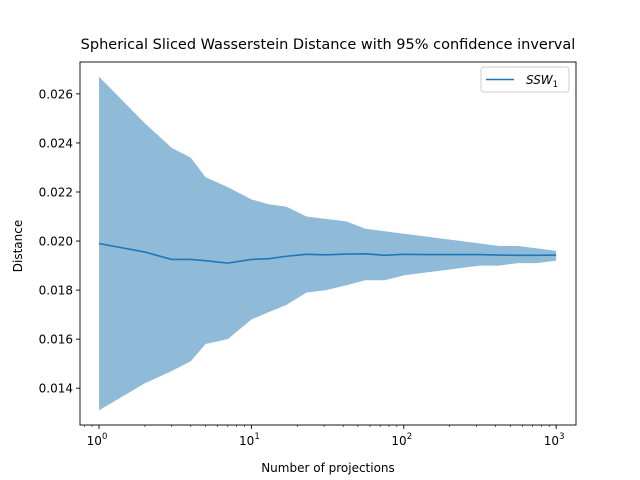  I want to click on y-tick-label: 0.020, so click(56, 242).